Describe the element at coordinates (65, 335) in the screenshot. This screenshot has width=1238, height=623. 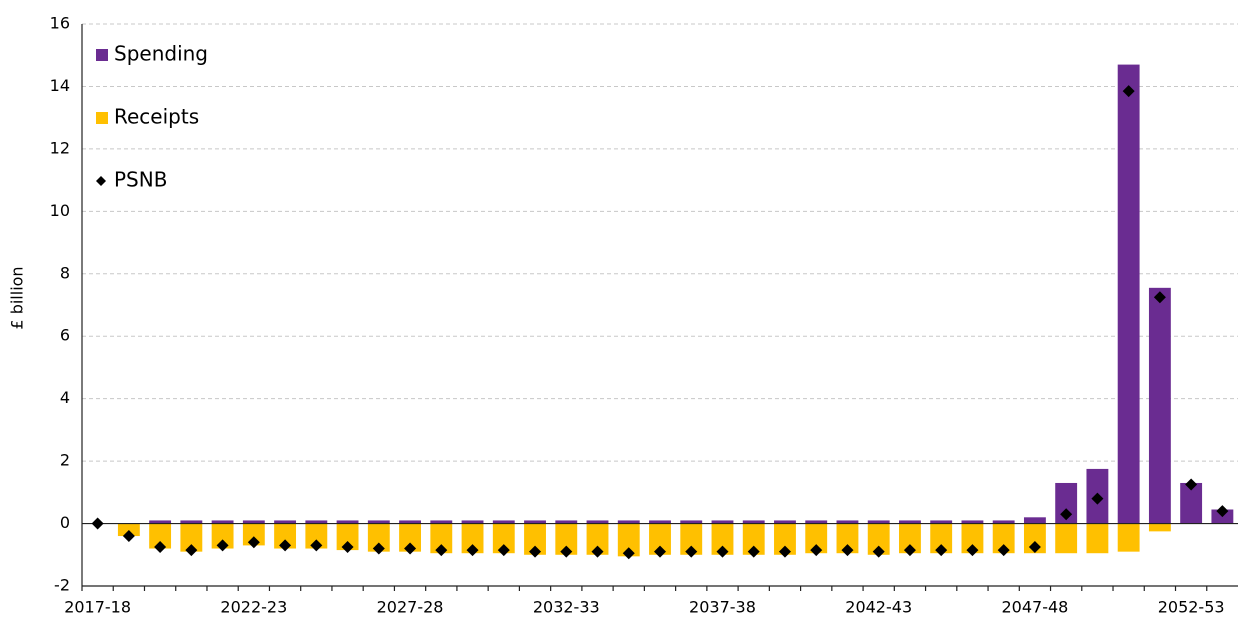
I see `y-tick-label: 6` at that location.